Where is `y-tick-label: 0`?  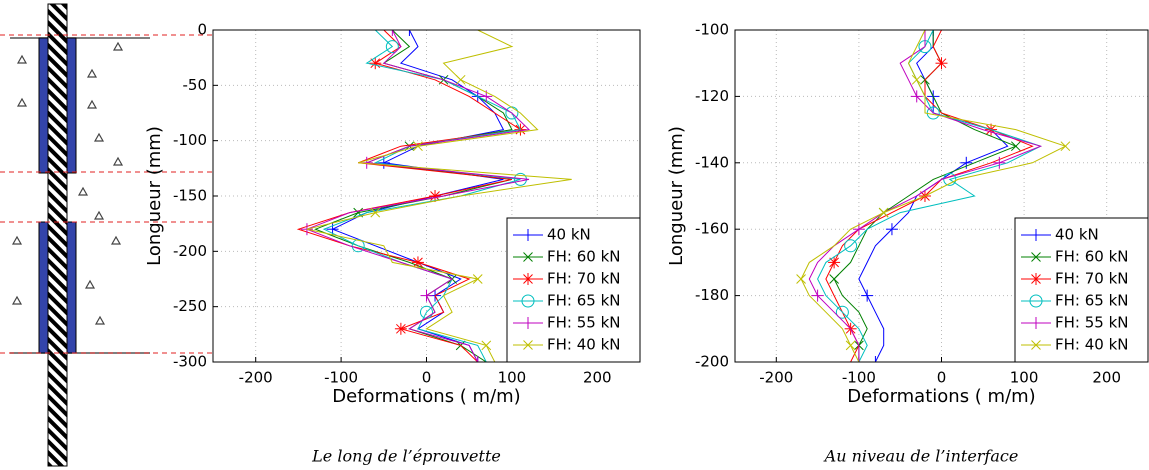
y-tick-label: 0 is located at coordinates (202, 30).